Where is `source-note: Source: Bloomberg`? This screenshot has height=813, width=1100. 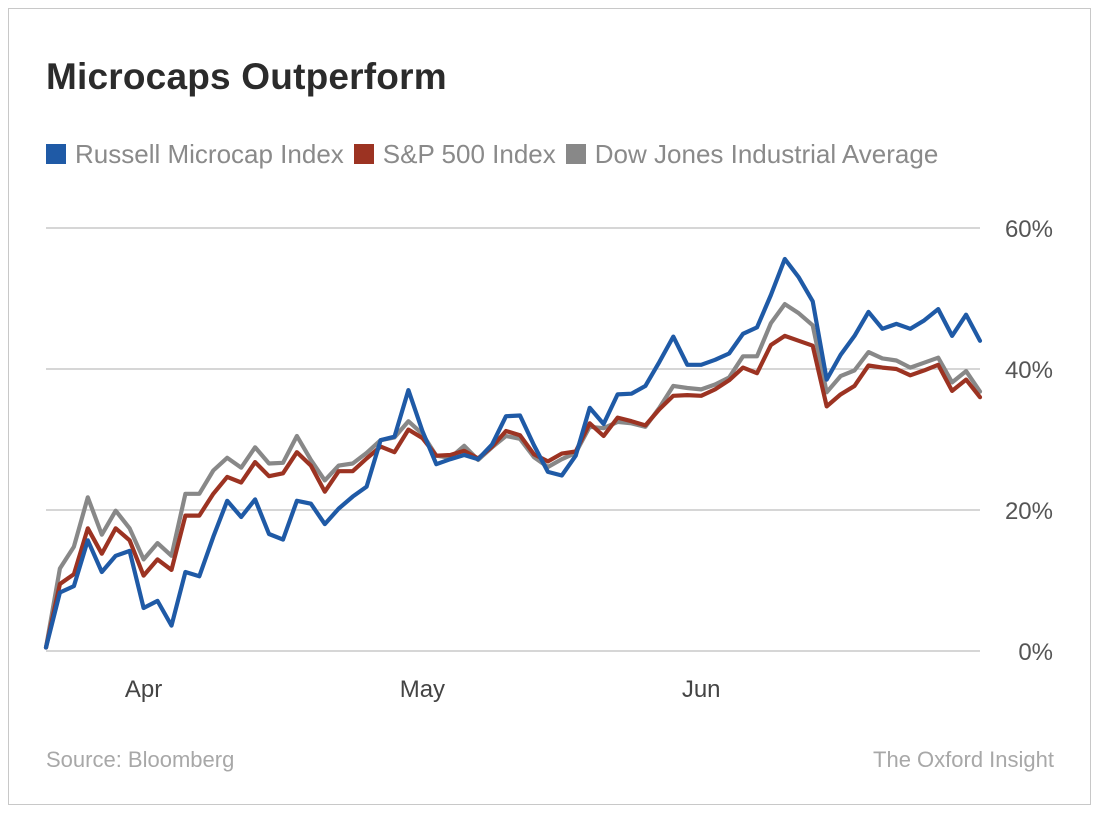 source-note: Source: Bloomberg is located at coordinates (140, 759).